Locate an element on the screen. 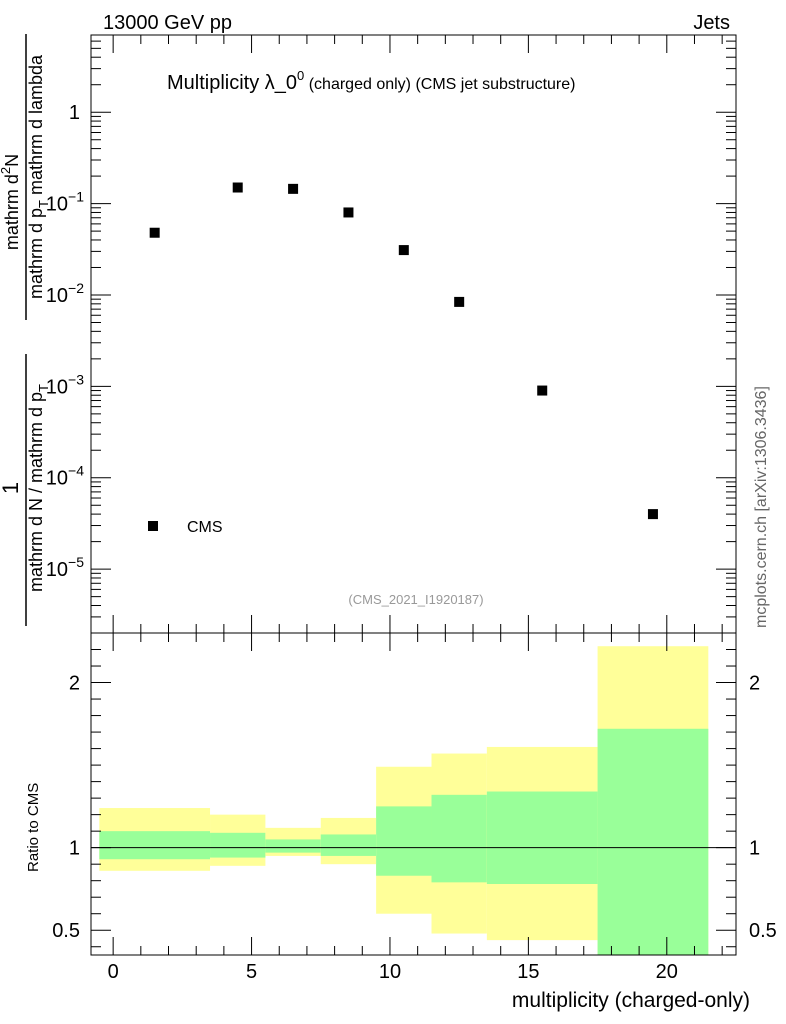  legend-label: CMS is located at coordinates (205, 527).